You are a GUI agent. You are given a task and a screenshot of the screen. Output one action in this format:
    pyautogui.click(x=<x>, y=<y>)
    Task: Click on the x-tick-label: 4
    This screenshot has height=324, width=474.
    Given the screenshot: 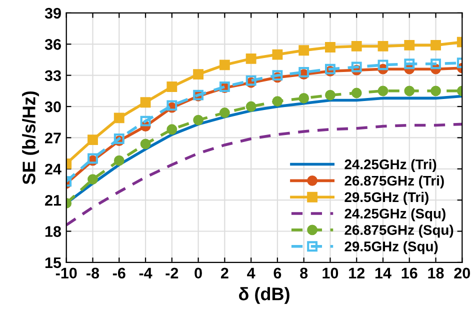 What is the action you would take?
    pyautogui.click(x=251, y=273)
    